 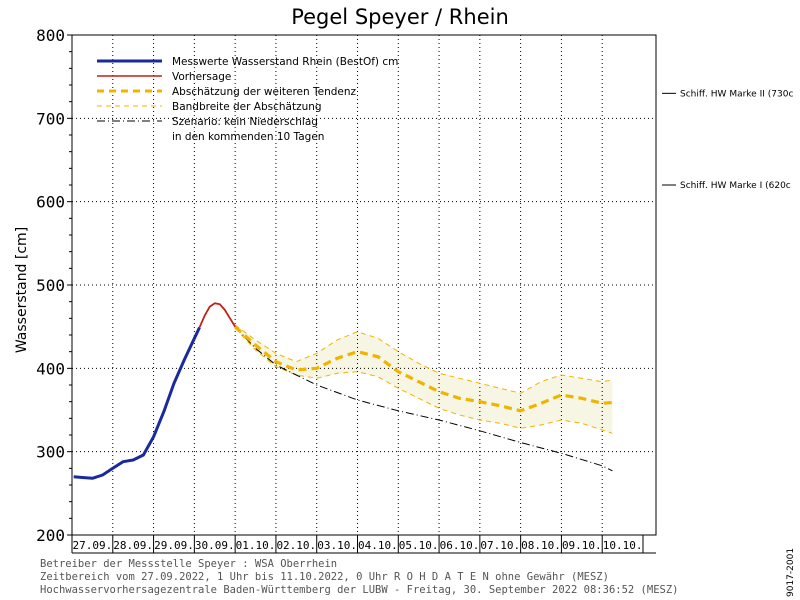 I want to click on measured-series-line, so click(x=137, y=403).